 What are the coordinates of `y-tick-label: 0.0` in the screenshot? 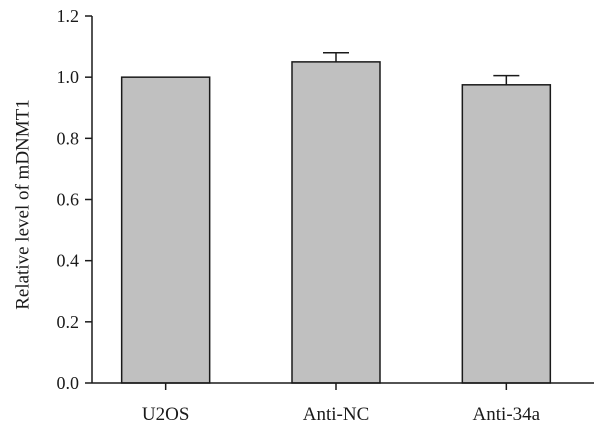 It's located at (68, 383).